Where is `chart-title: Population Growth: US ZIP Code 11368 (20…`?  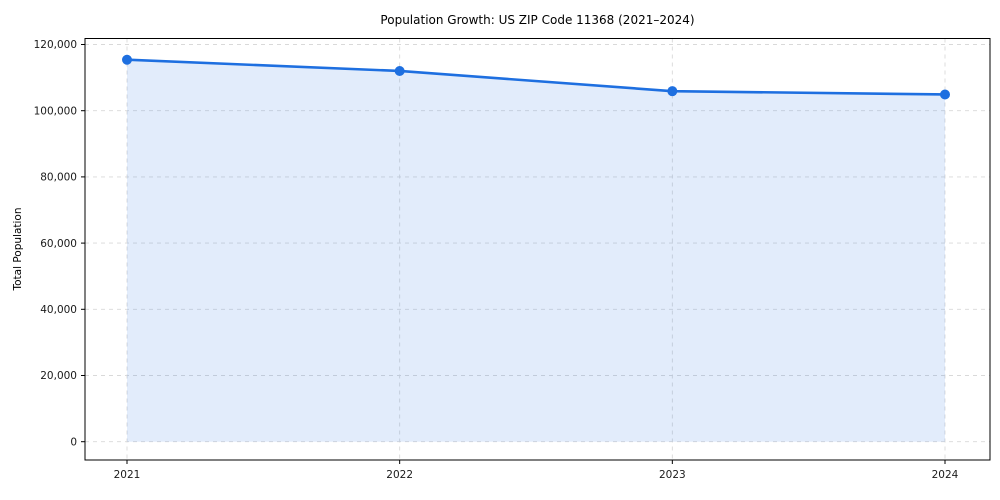 chart-title: Population Growth: US ZIP Code 11368 (20… is located at coordinates (537, 20).